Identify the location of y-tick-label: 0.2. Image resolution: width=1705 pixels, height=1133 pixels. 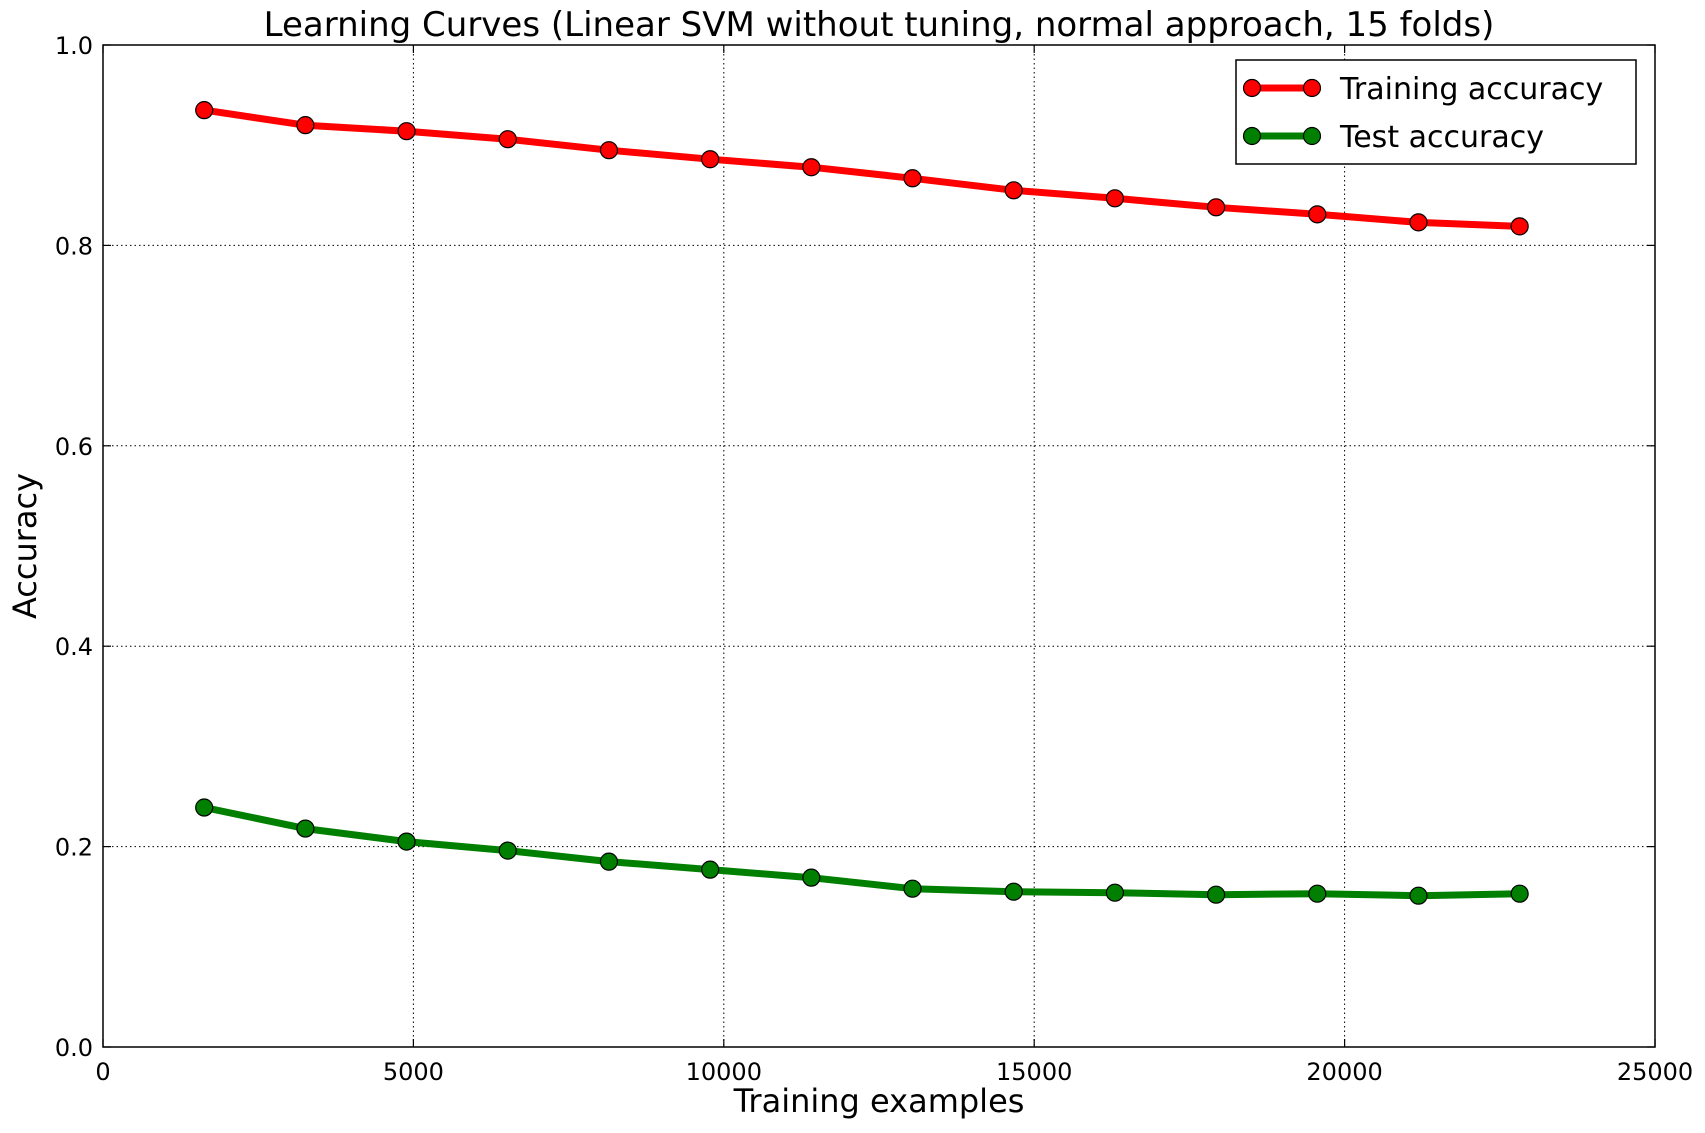
(74, 848).